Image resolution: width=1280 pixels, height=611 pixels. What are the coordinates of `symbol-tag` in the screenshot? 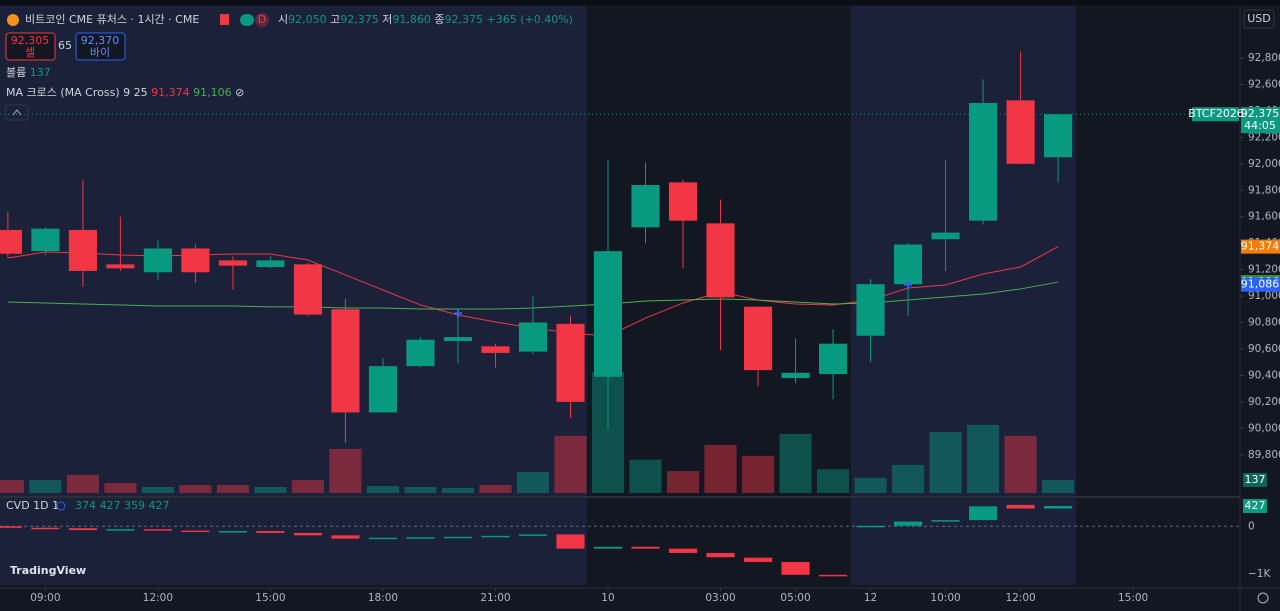 It's located at (1215, 114).